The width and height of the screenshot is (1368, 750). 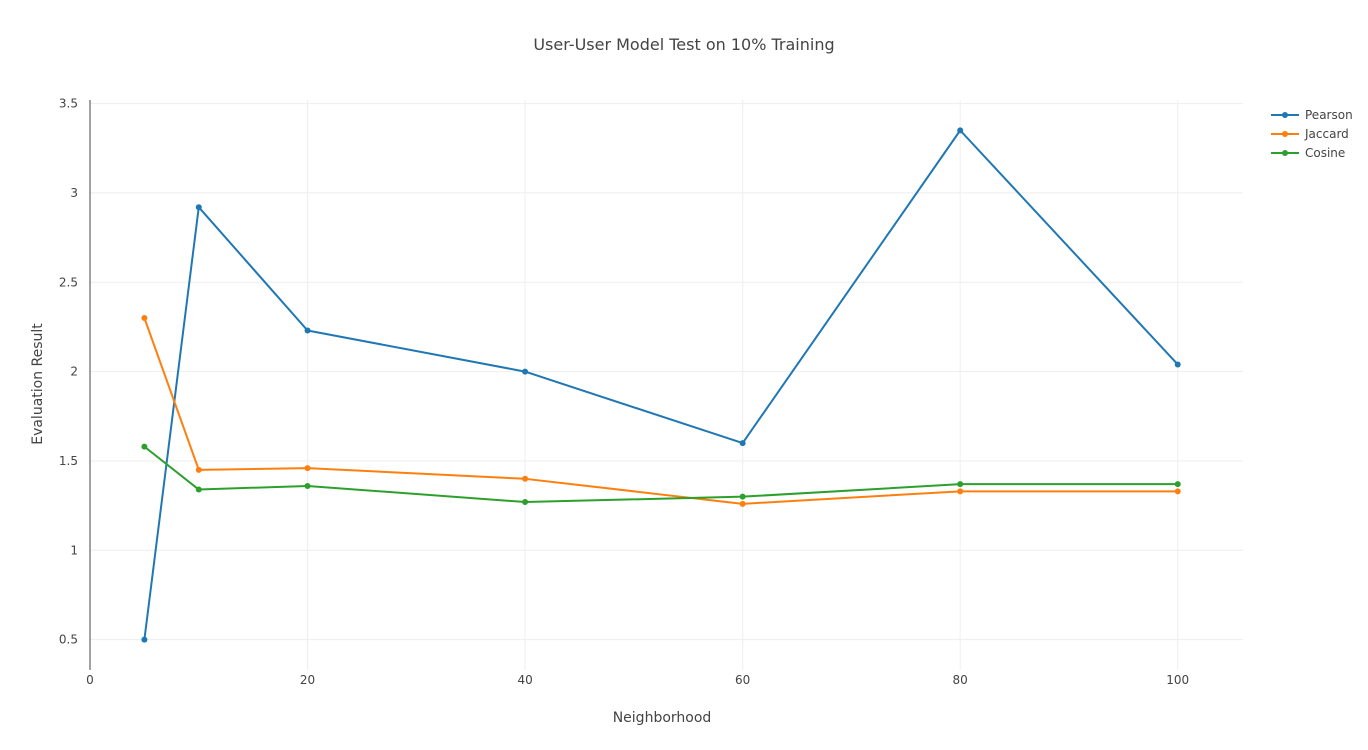 I want to click on legend-item-cosine: Cosine, so click(x=1308, y=153).